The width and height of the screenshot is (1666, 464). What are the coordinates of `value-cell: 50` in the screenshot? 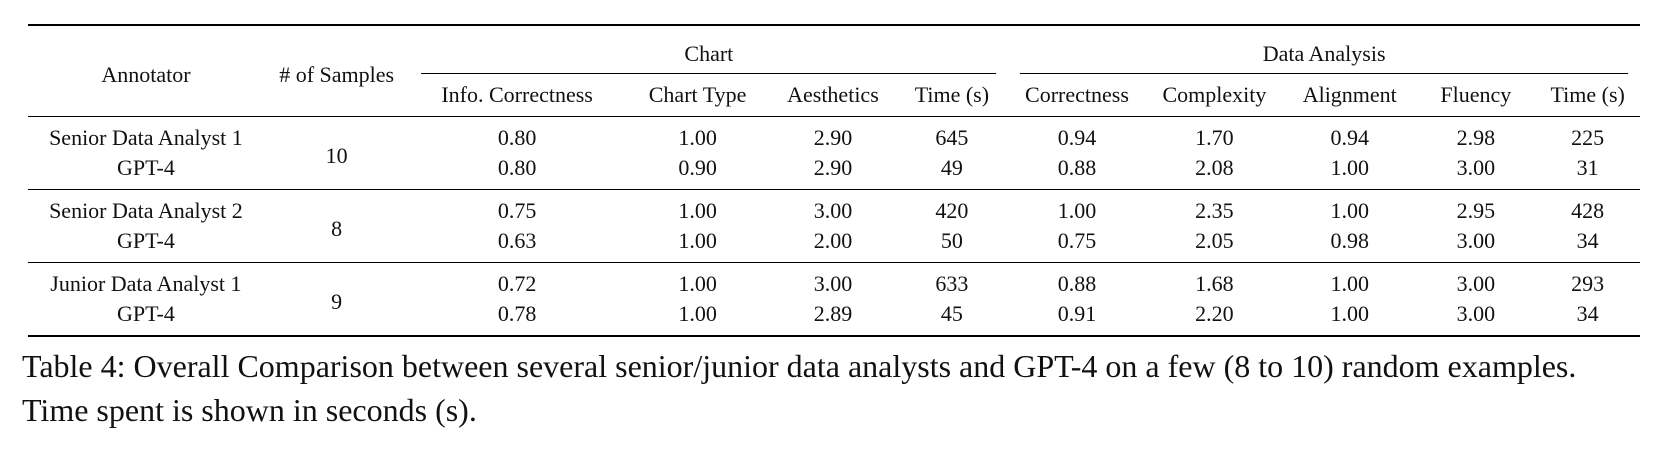 It's located at (951, 240).